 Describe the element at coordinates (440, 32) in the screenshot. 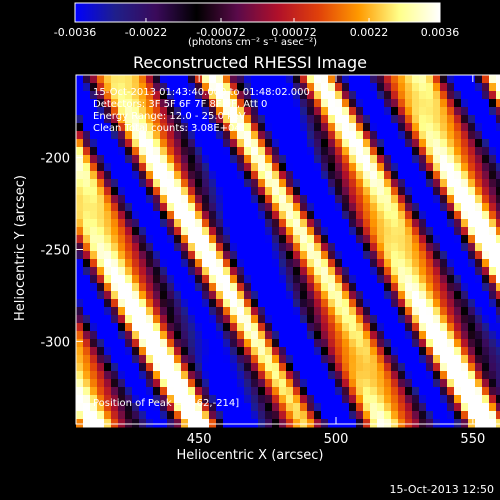

I see `colorbar-tick-label: 0.0036` at that location.